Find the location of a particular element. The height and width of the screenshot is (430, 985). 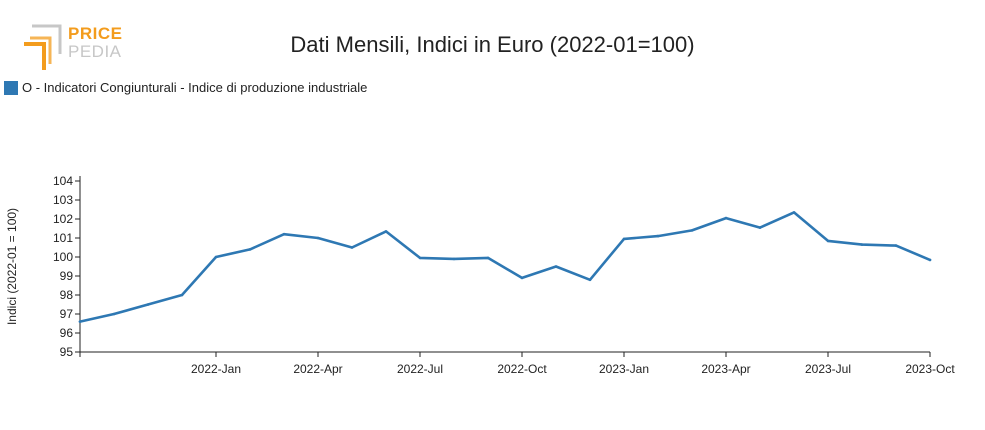

x-tick-label: 2022-Apr is located at coordinates (317, 369).